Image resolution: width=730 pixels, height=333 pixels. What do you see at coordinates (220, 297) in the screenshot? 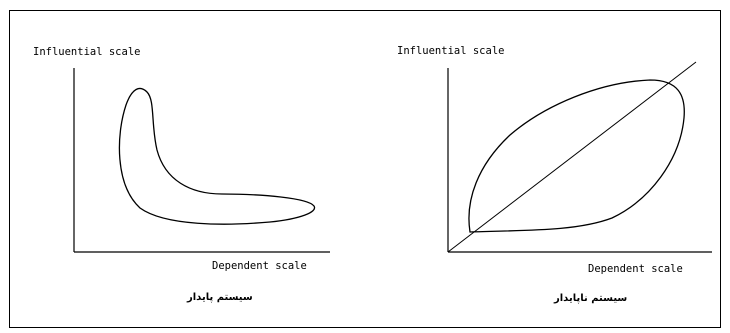
I see `stable-system-caption: سیستم پایدار` at bounding box center [220, 297].